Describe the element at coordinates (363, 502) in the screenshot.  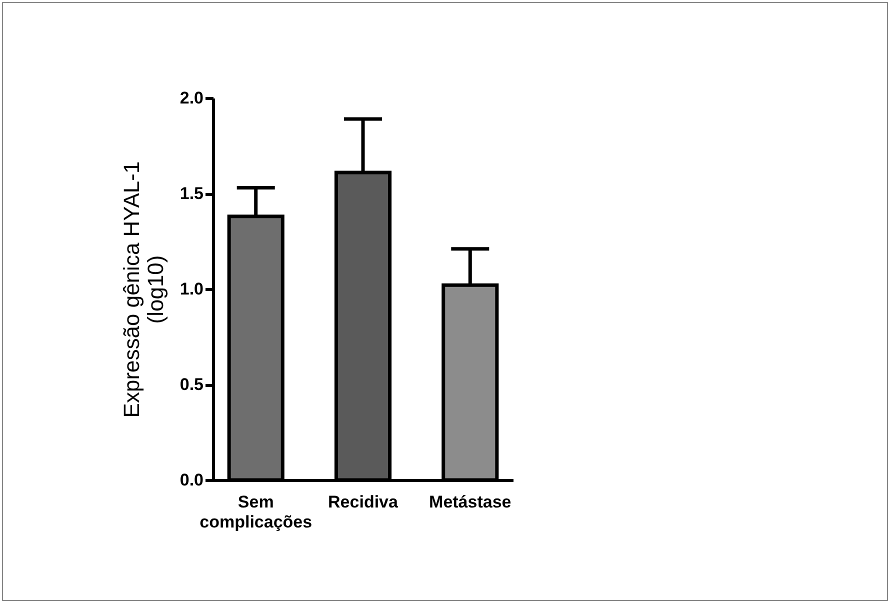
I see `x-tick-label: Recidiva` at that location.